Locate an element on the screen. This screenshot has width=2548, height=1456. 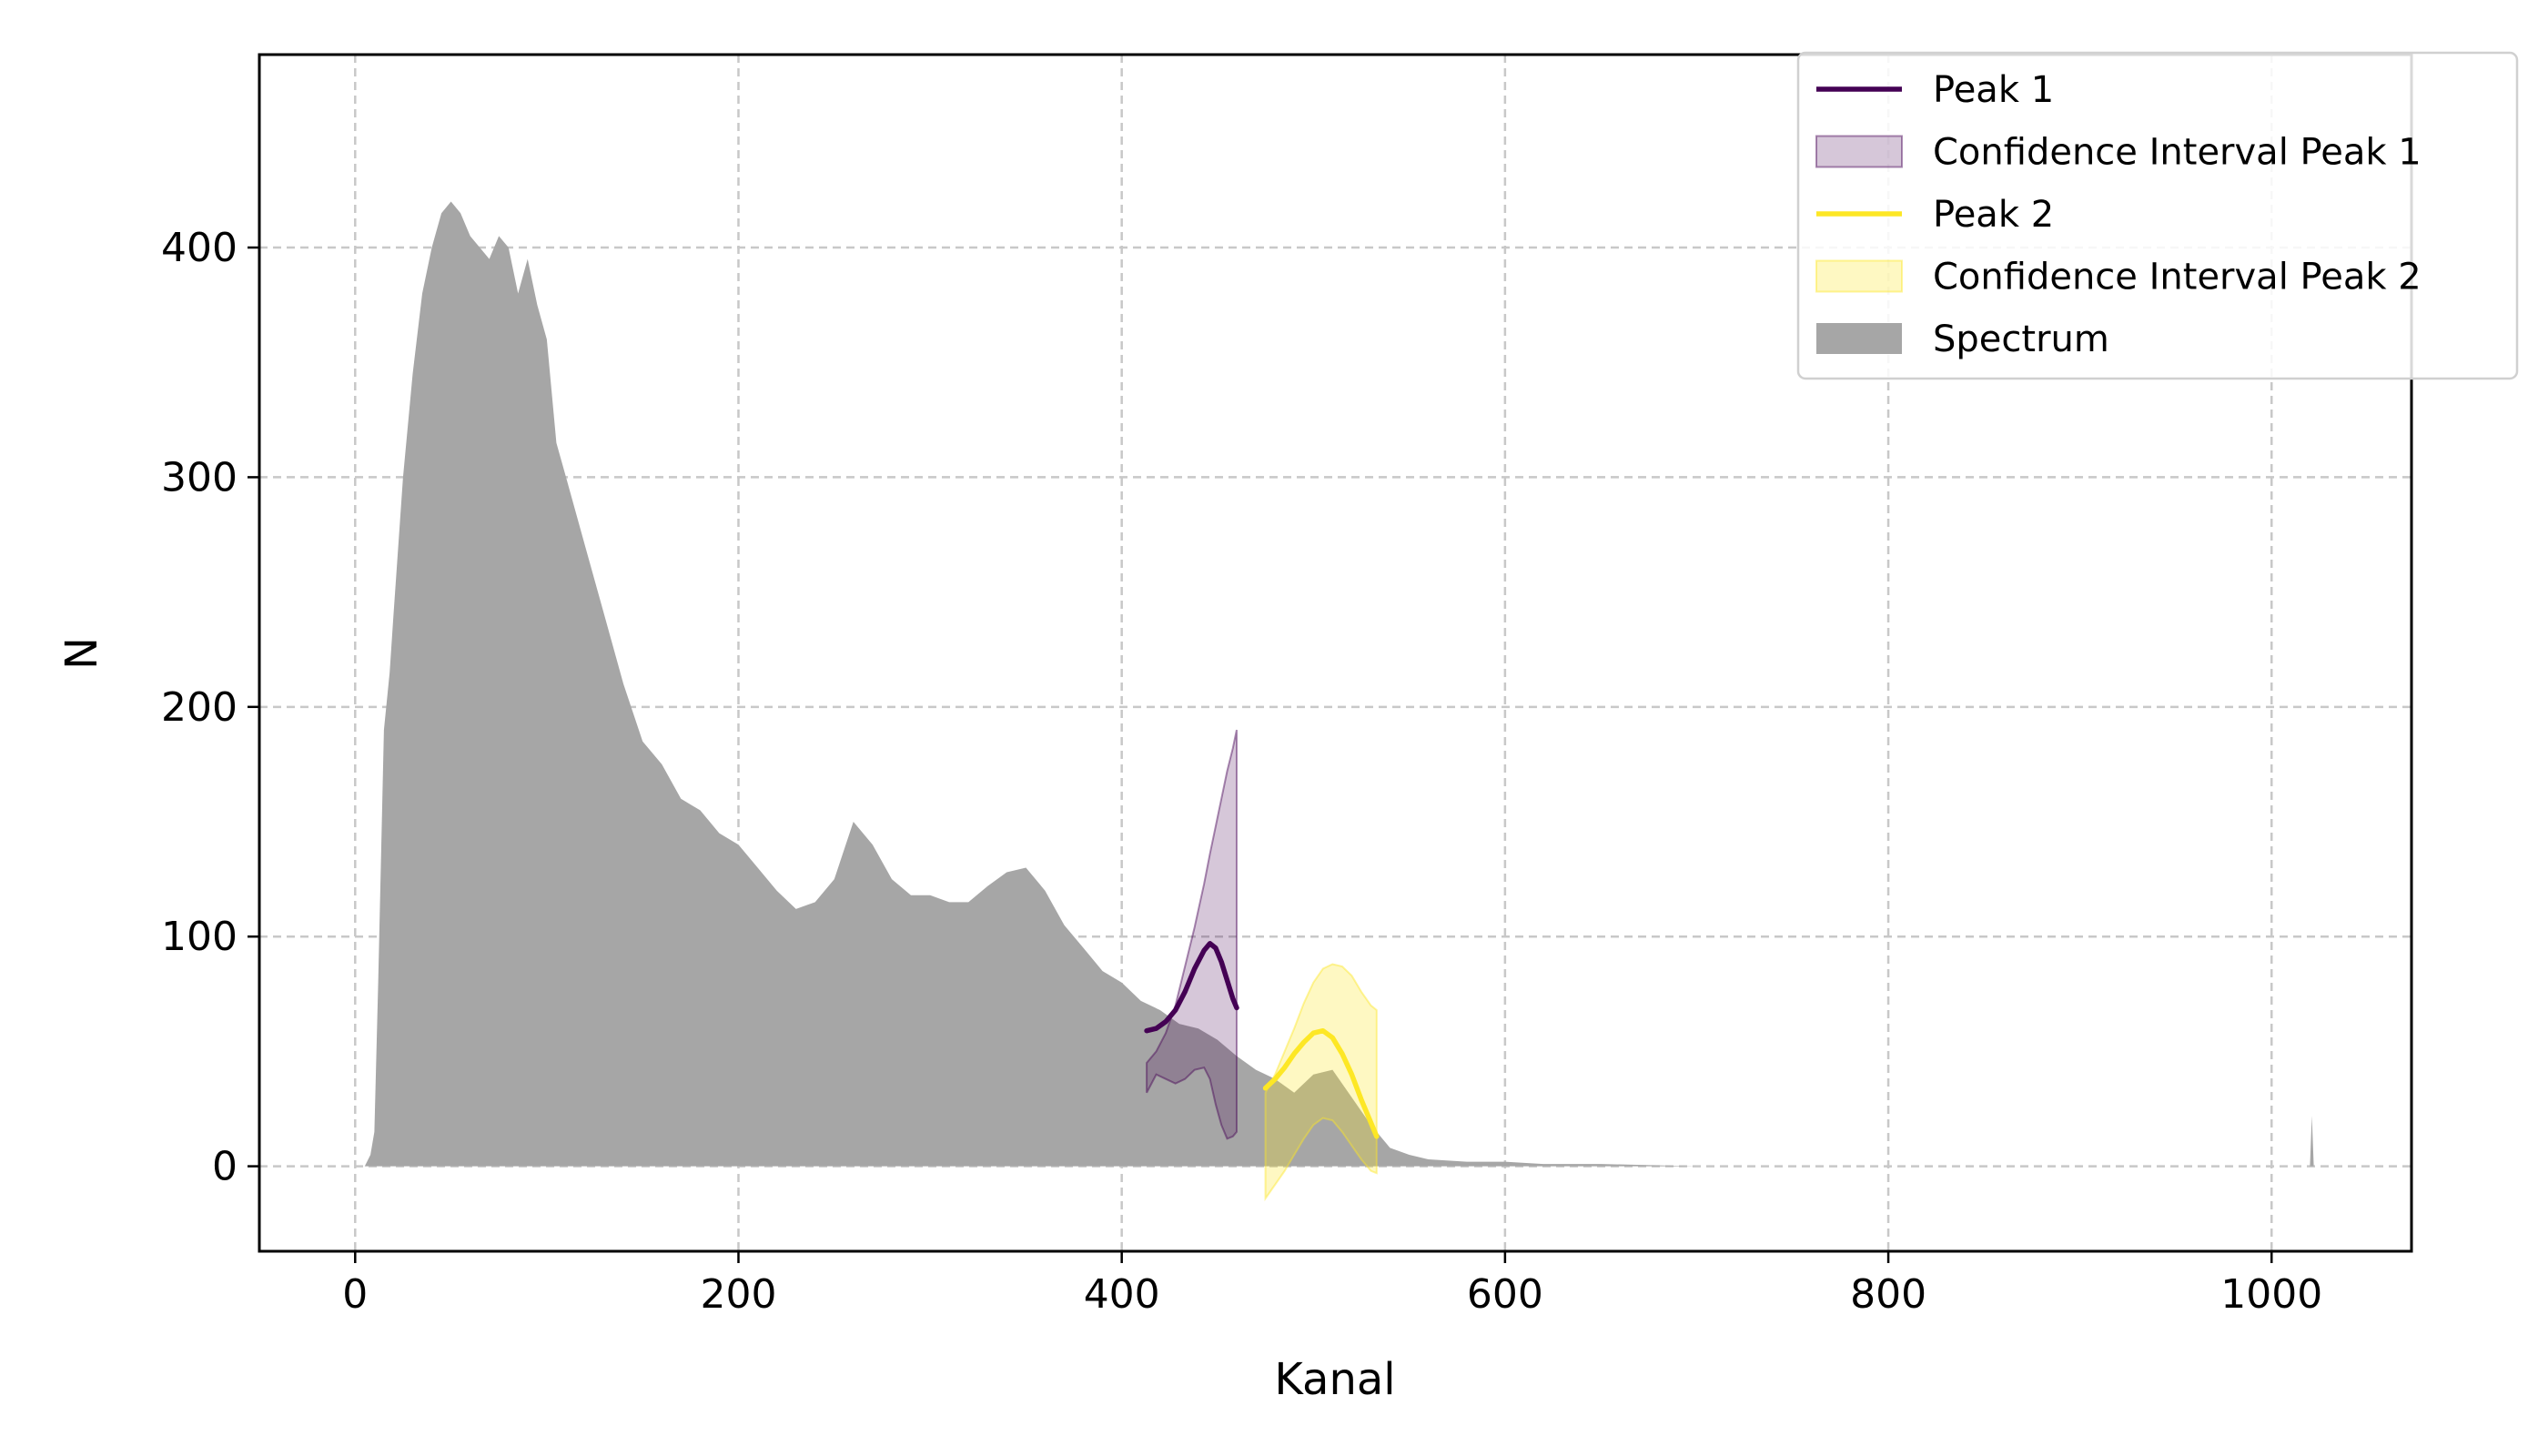
legend-label: Confidence Interval Peak 1 is located at coordinates (2178, 153).